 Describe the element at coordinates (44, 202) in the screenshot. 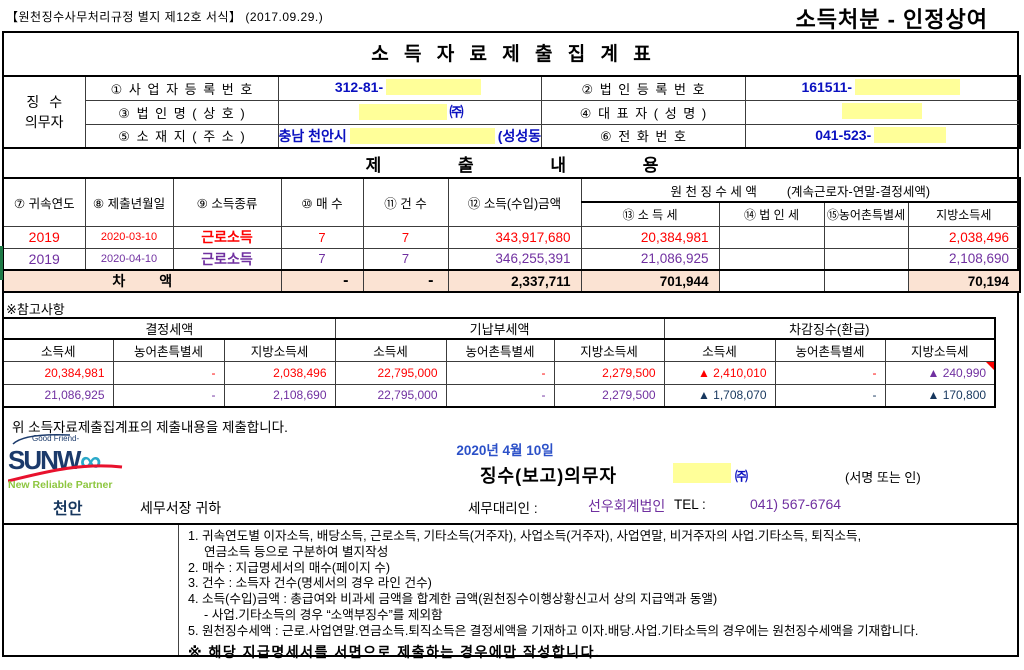

I see `col-header-year: ⑦ 귀속연도` at that location.